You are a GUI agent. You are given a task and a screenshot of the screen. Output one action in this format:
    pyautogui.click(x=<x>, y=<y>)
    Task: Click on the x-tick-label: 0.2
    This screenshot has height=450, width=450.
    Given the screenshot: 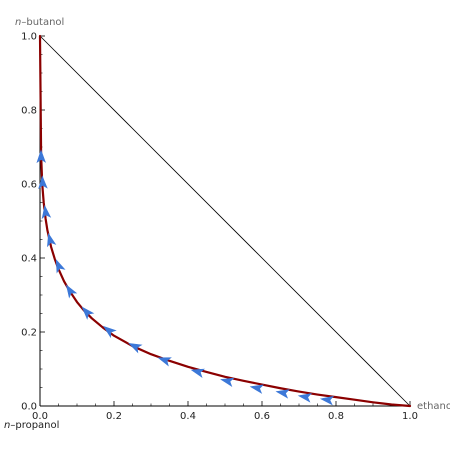 What is the action you would take?
    pyautogui.click(x=114, y=416)
    